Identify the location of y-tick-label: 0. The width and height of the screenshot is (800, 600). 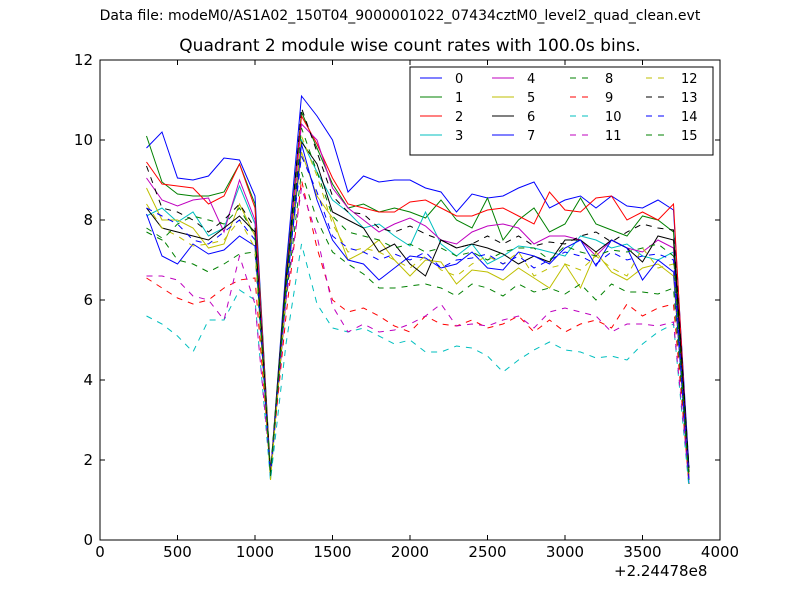
(88, 540).